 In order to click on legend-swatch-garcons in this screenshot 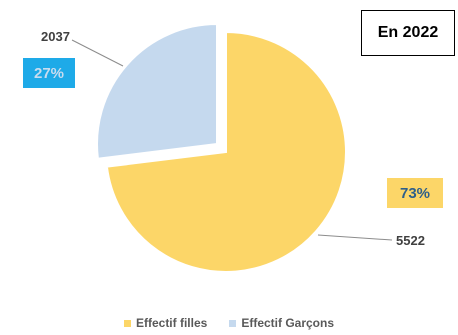, I will do `click(233, 323)`.